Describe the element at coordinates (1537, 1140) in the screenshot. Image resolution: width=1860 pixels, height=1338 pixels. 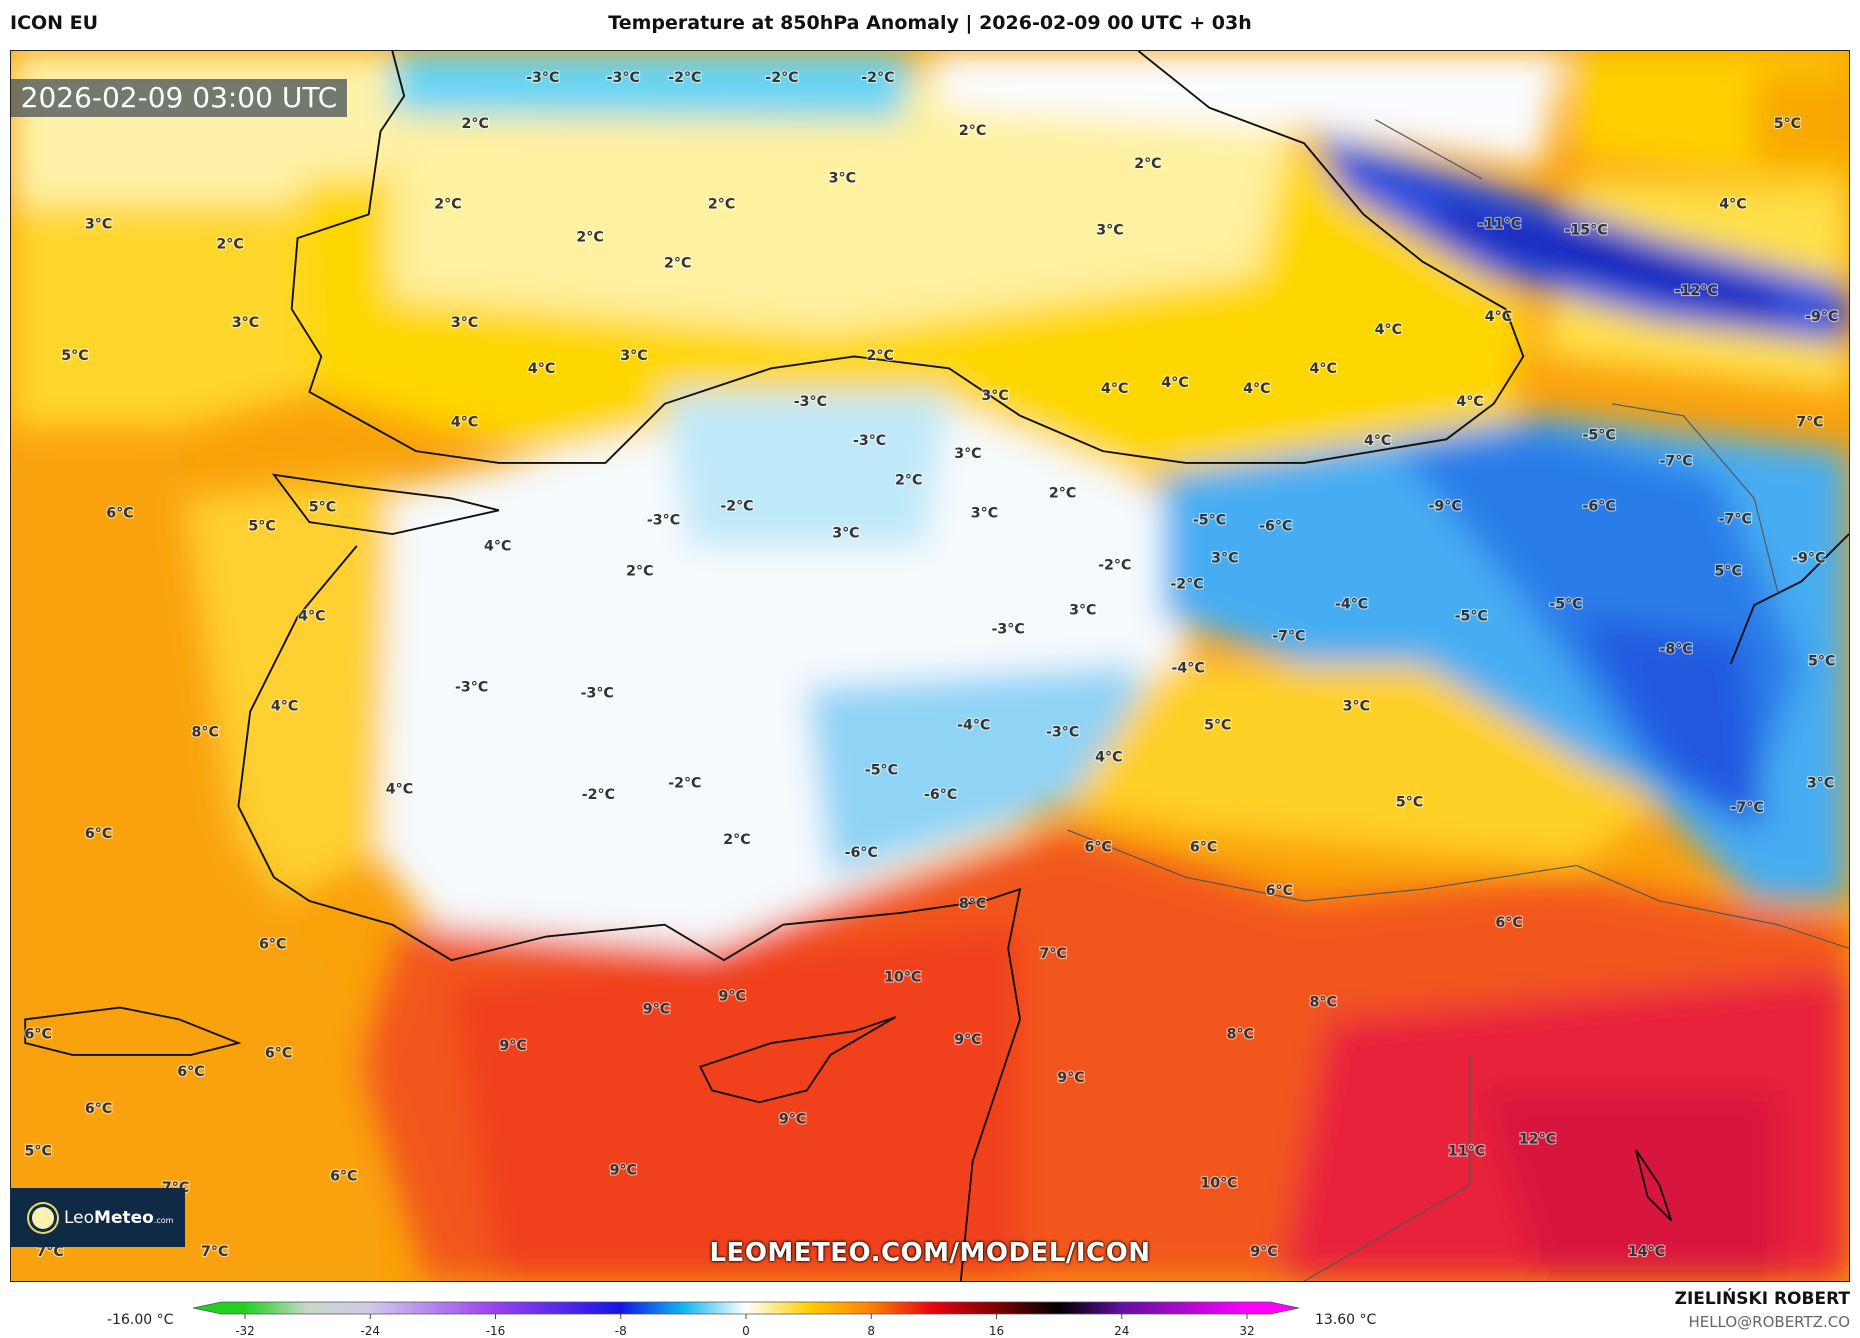
I see `temperature-label: 12°C` at that location.